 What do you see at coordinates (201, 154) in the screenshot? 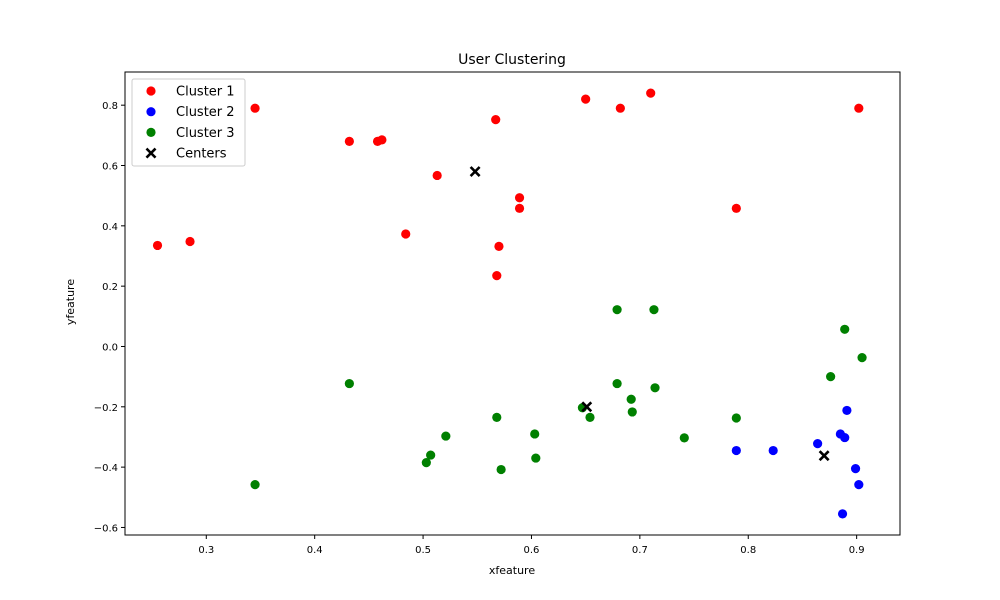
I see `legend-label: Centers` at bounding box center [201, 154].